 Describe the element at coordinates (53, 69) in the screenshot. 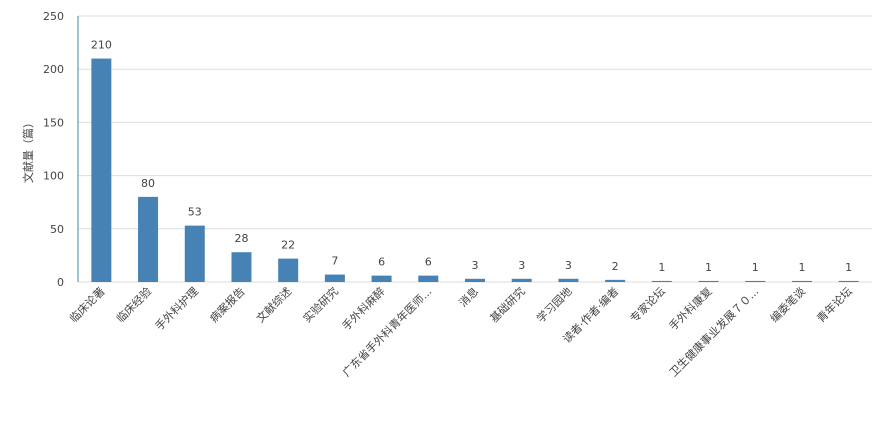

I see `y-tick-label: 200` at that location.